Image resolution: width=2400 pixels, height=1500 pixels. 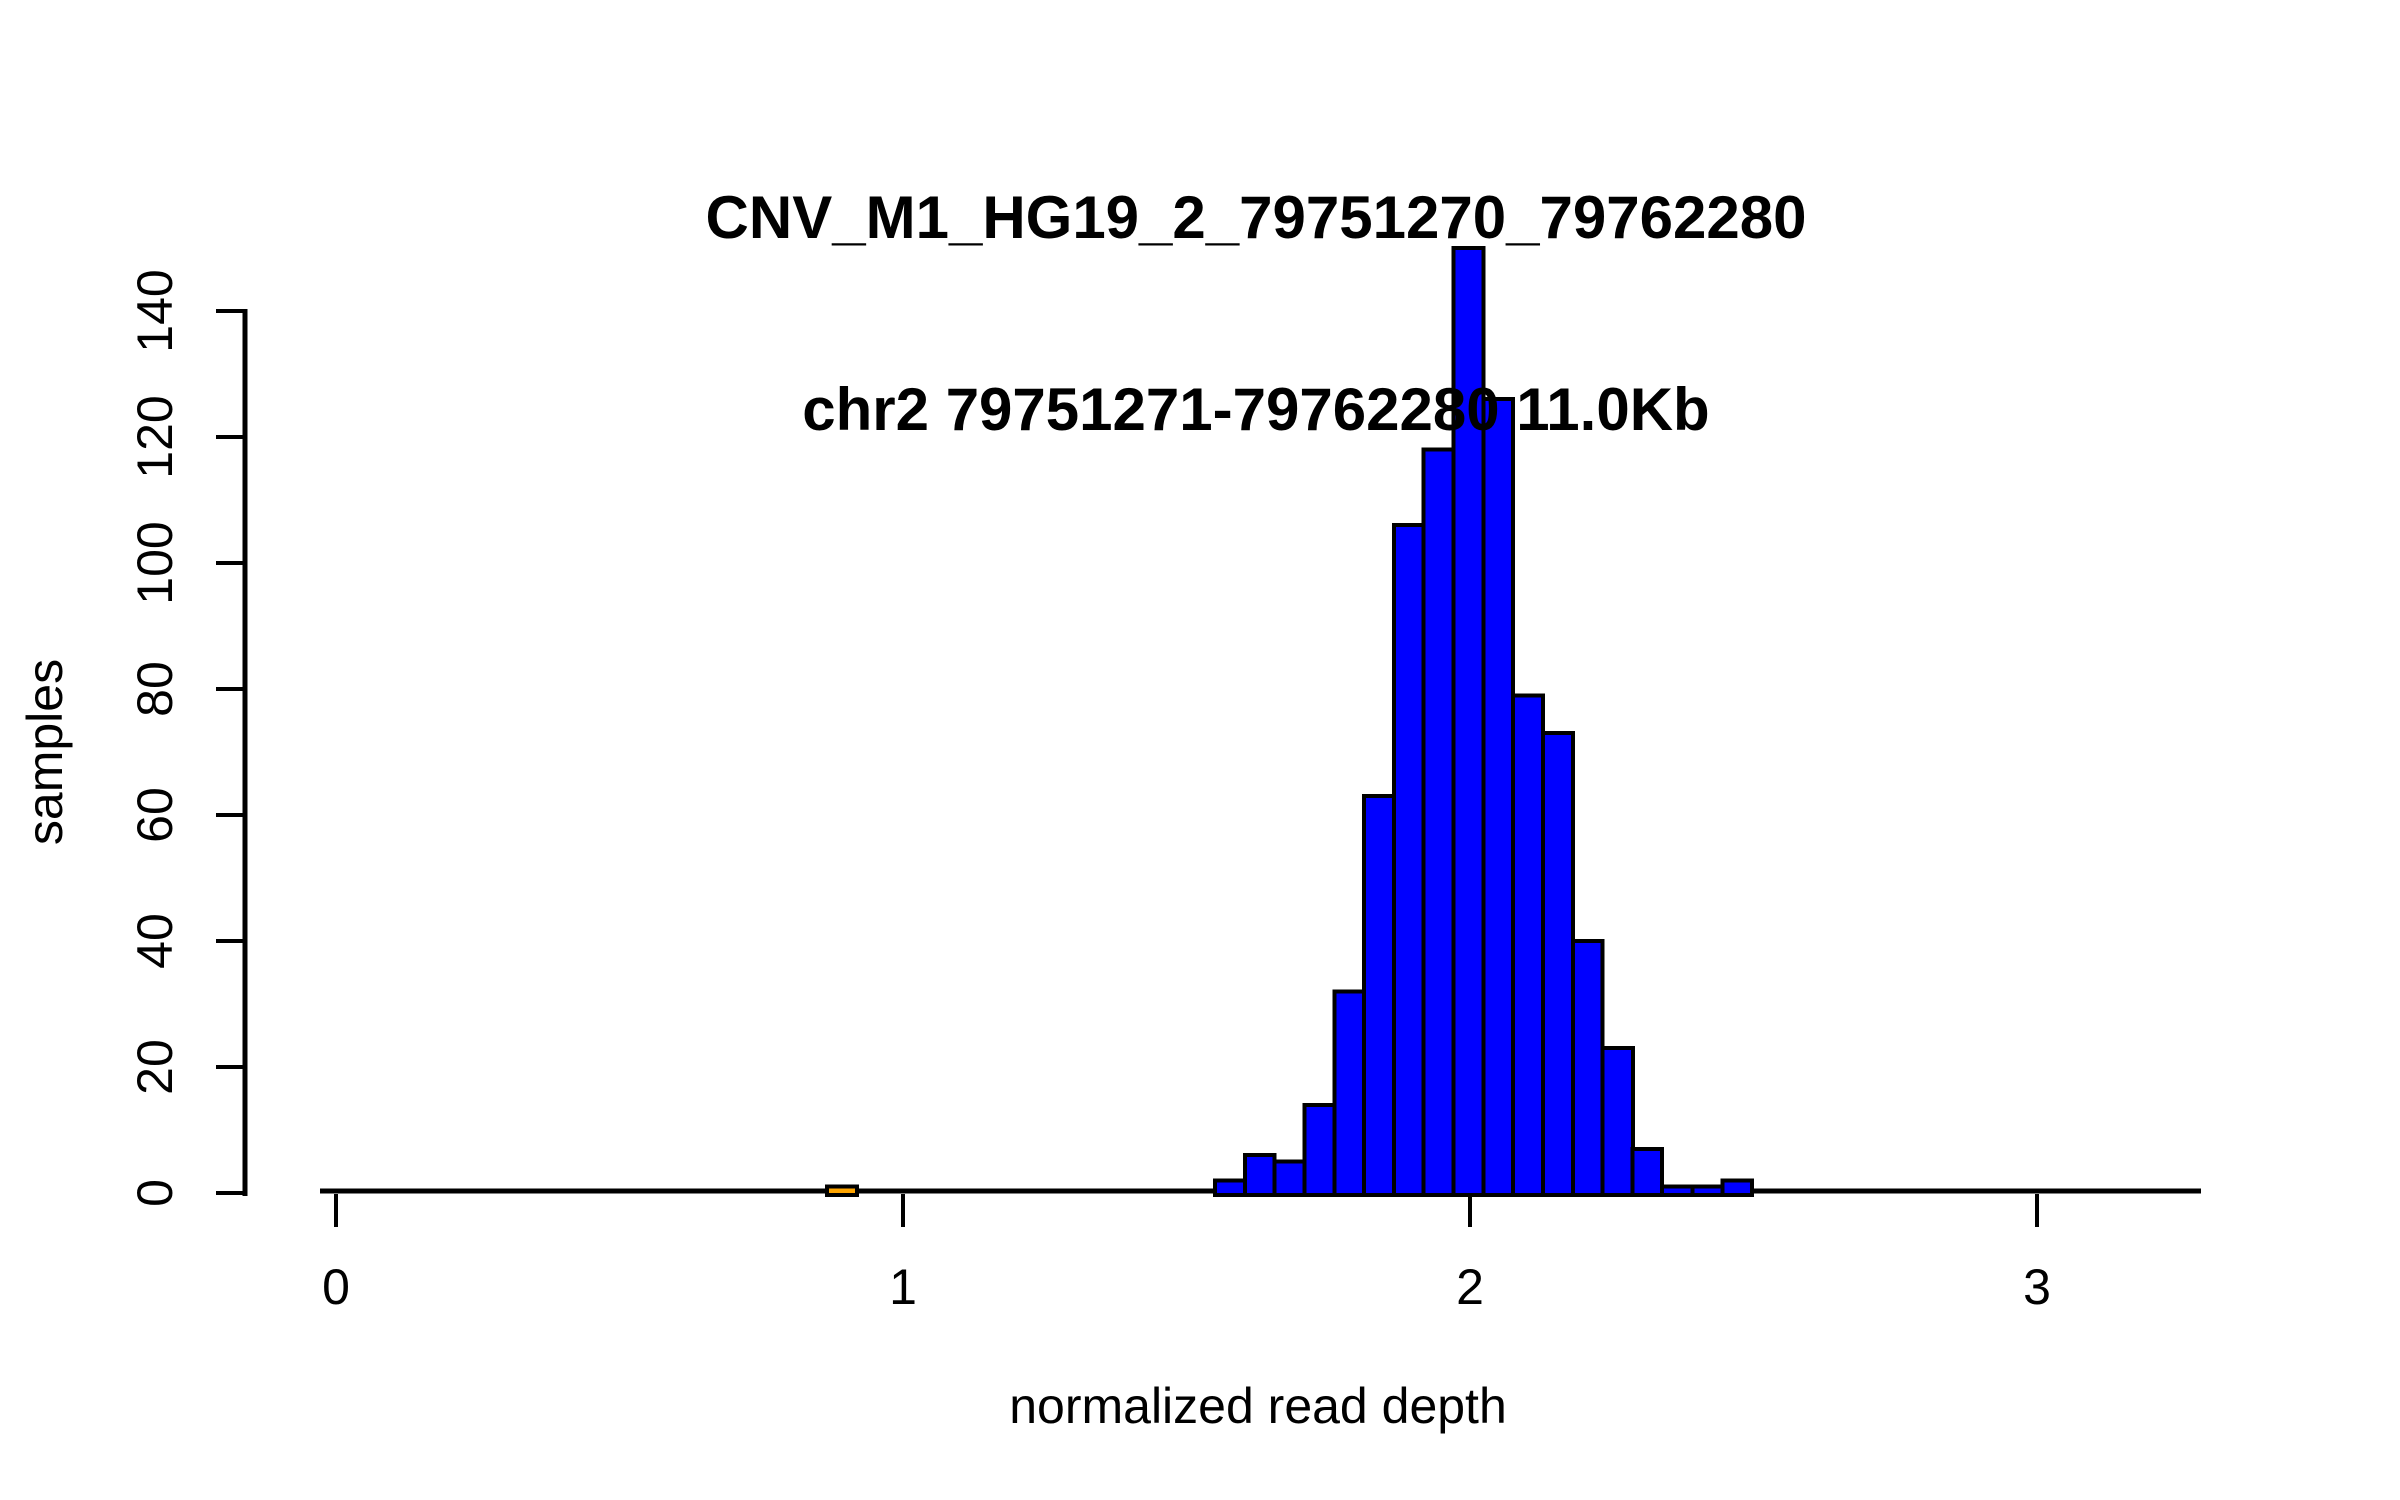 What do you see at coordinates (45, 752) in the screenshot?
I see `y-axis-title: samples` at bounding box center [45, 752].